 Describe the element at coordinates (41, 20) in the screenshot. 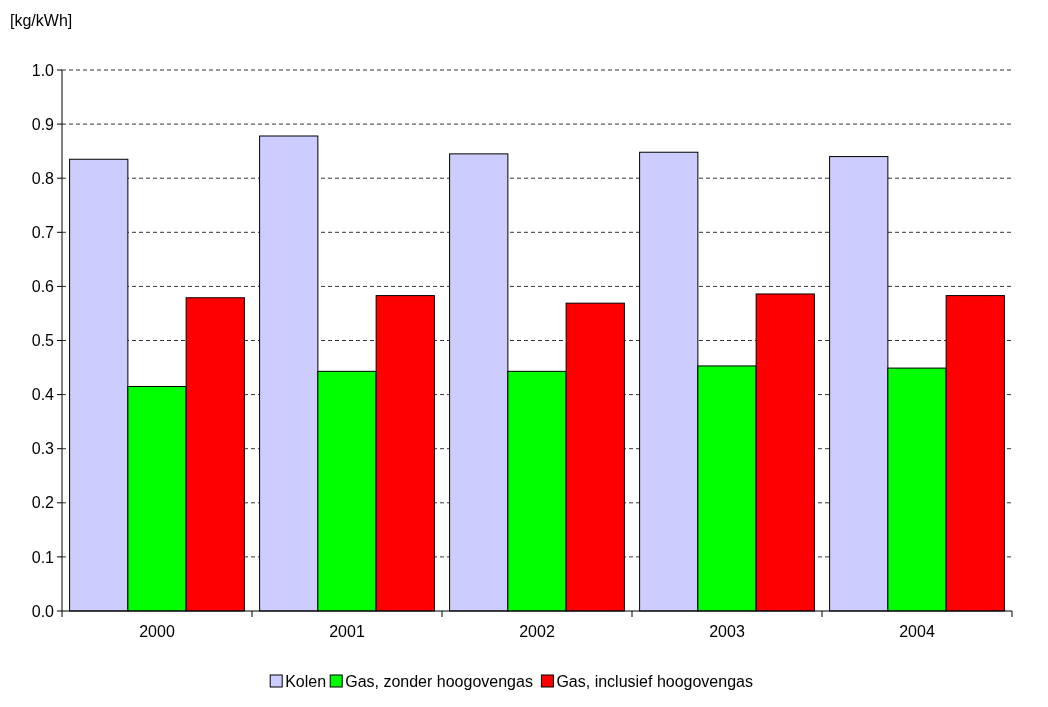

I see `y-axis-title: [kg/kWh]` at that location.